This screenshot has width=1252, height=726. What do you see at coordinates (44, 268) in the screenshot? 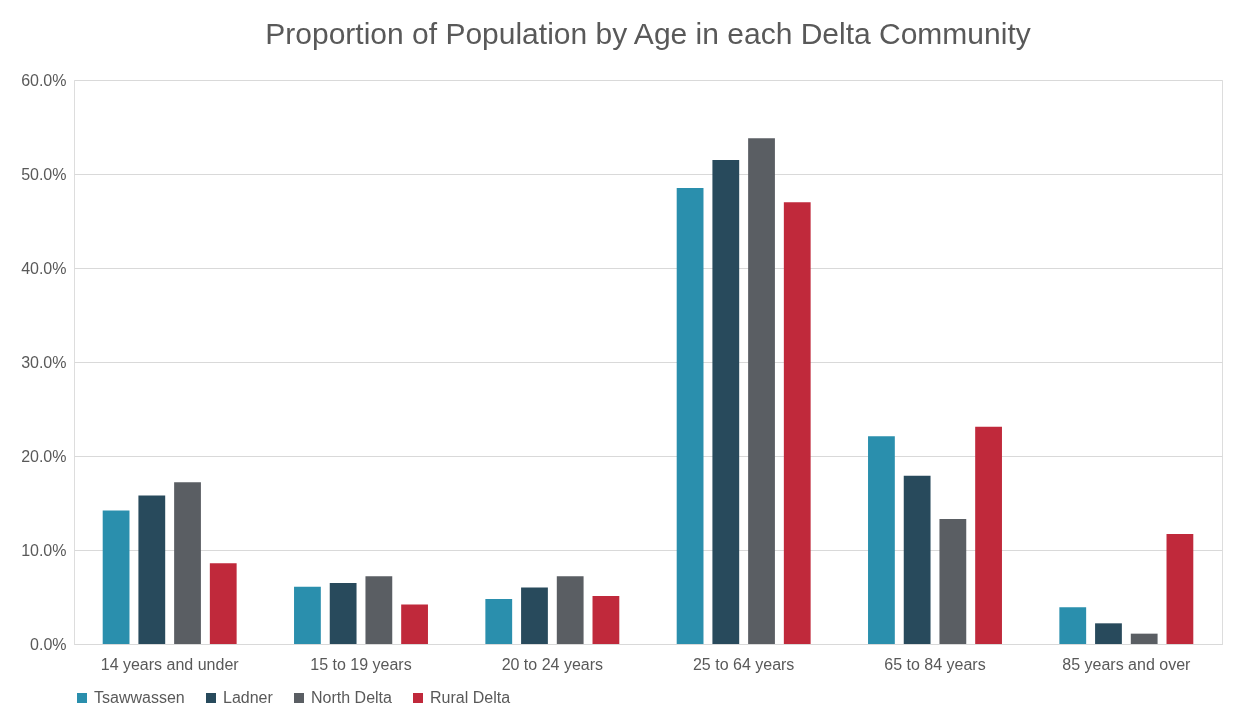
I see `y-tick-label: 40.0%` at bounding box center [44, 268].